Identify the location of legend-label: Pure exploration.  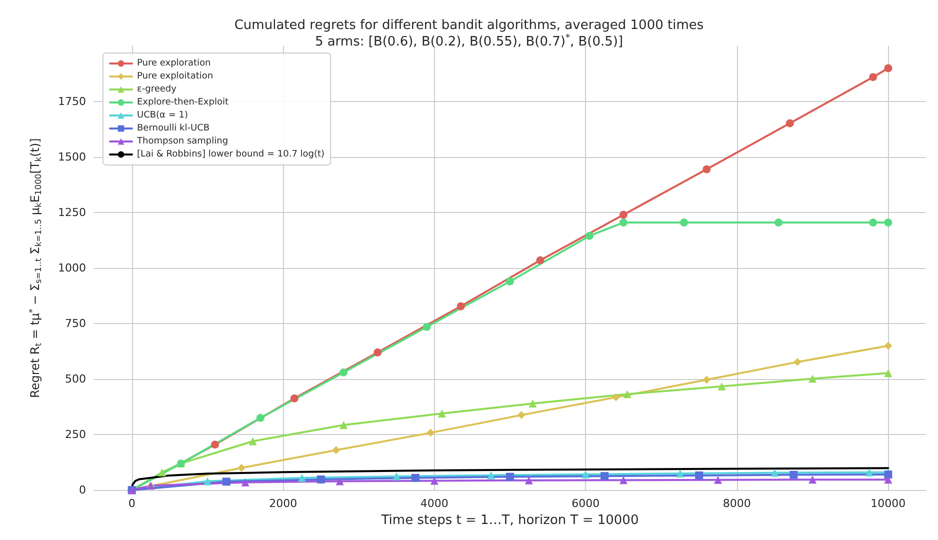
(174, 63).